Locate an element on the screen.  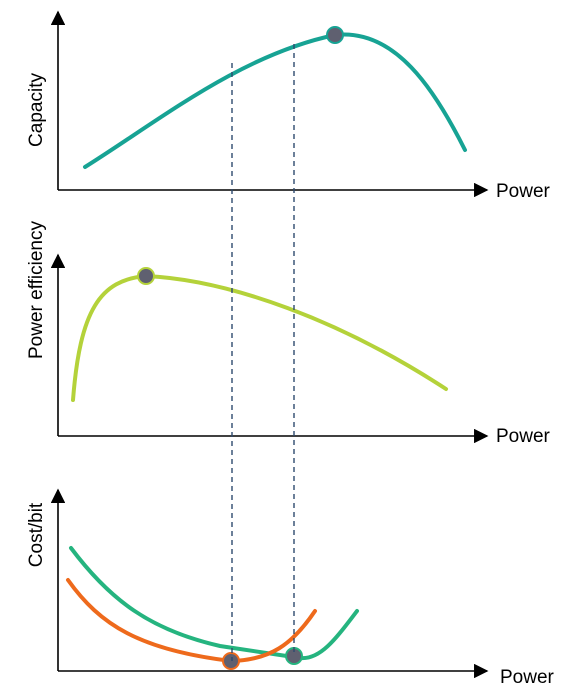
cost-orange-min-marker is located at coordinates (231, 661).